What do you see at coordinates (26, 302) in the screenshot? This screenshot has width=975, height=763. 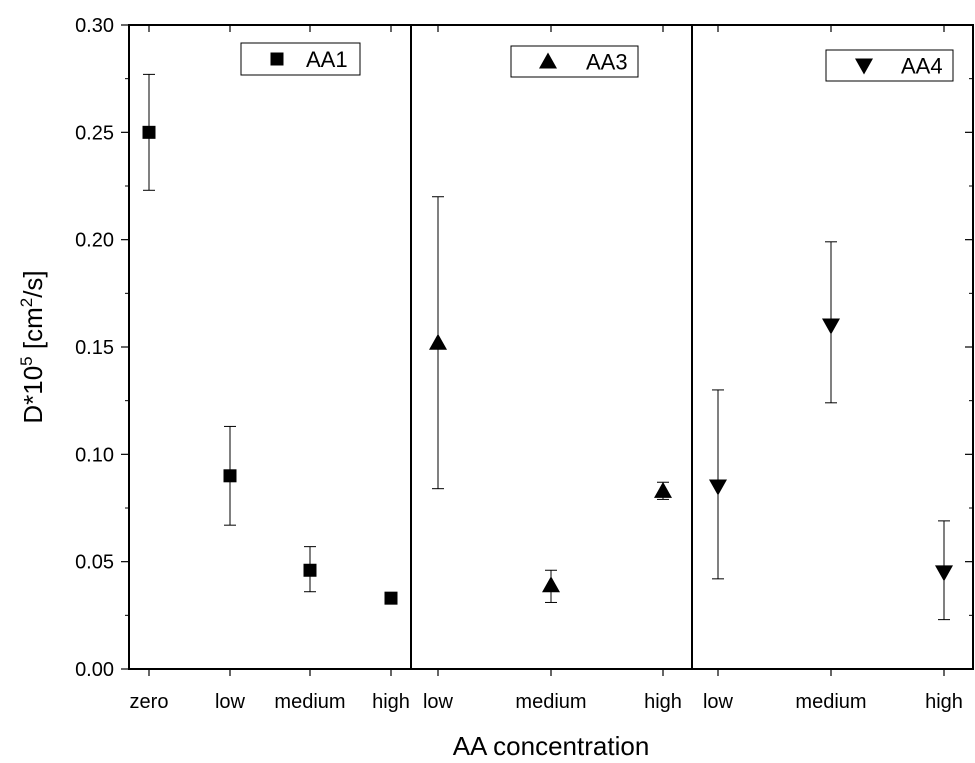 I see `y-axis-title-unit-sup: 2` at bounding box center [26, 302].